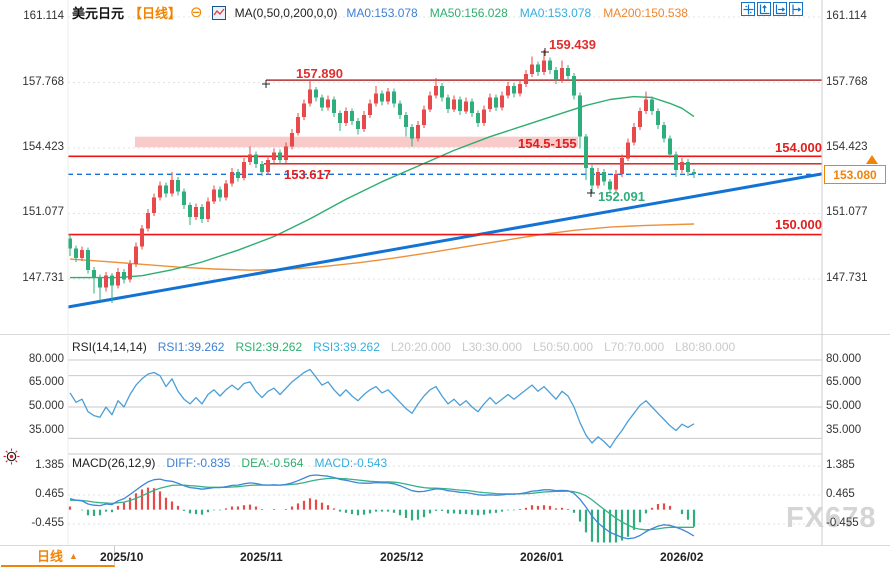 The height and width of the screenshot is (567, 890). What do you see at coordinates (855, 174) in the screenshot?
I see `last-price-box: 153.080` at bounding box center [855, 174].